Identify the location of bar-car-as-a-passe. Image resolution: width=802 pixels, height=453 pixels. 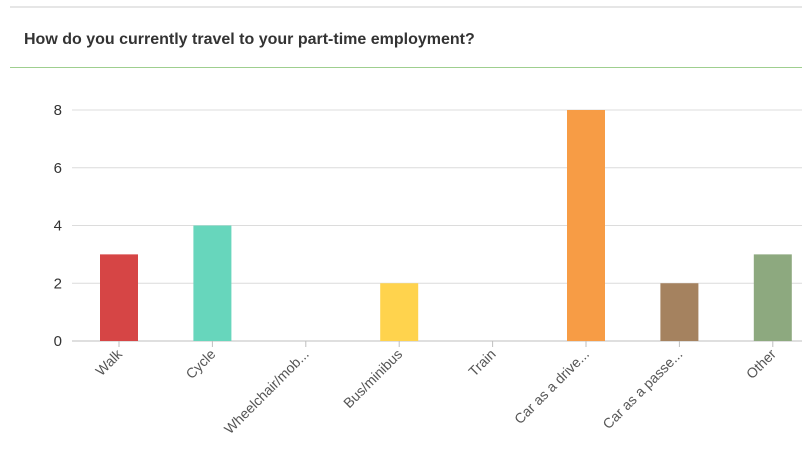
(679, 312).